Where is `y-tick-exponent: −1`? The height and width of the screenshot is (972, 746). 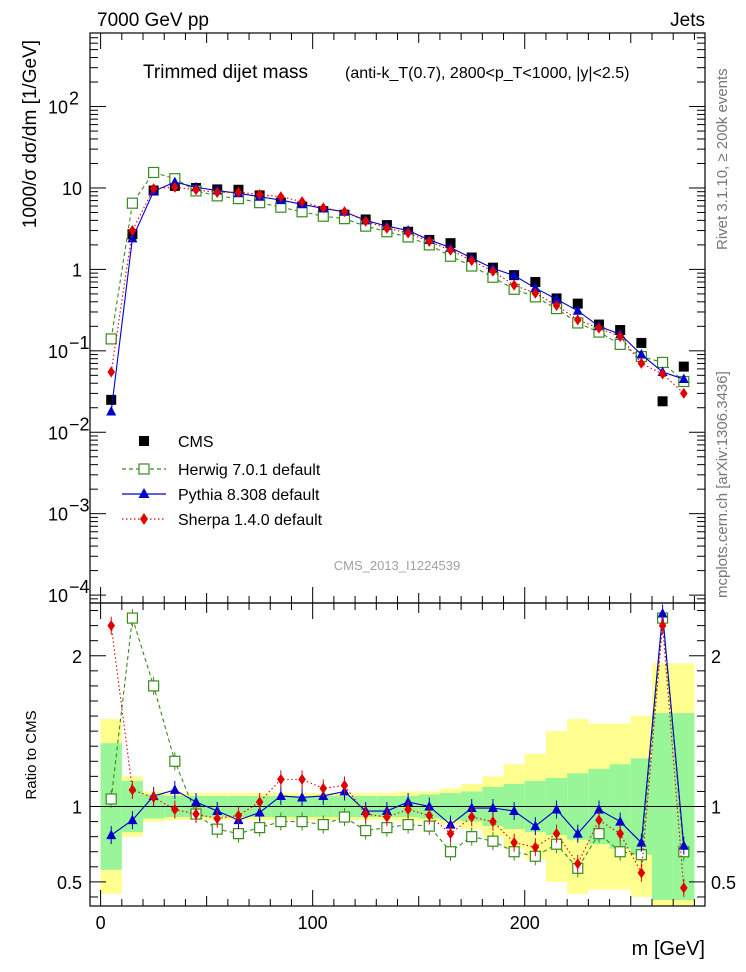
y-tick-exponent: −1 is located at coordinates (79, 343).